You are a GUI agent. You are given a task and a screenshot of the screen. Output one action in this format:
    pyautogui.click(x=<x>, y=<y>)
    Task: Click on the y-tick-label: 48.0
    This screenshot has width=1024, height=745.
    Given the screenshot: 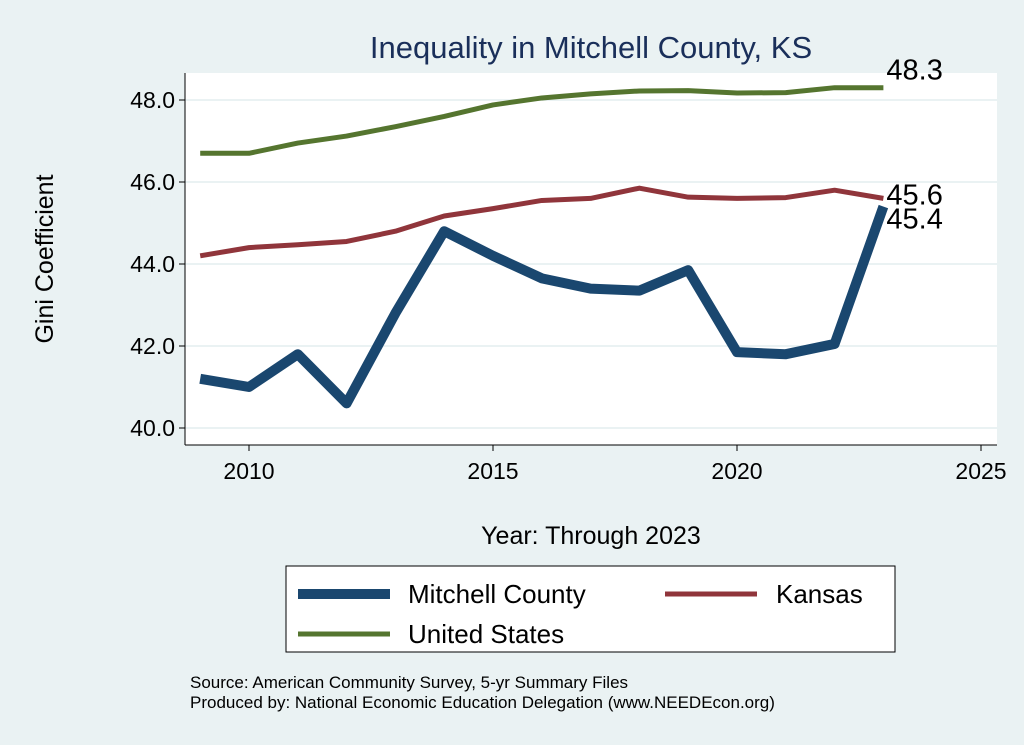 What is the action you would take?
    pyautogui.click(x=152, y=100)
    